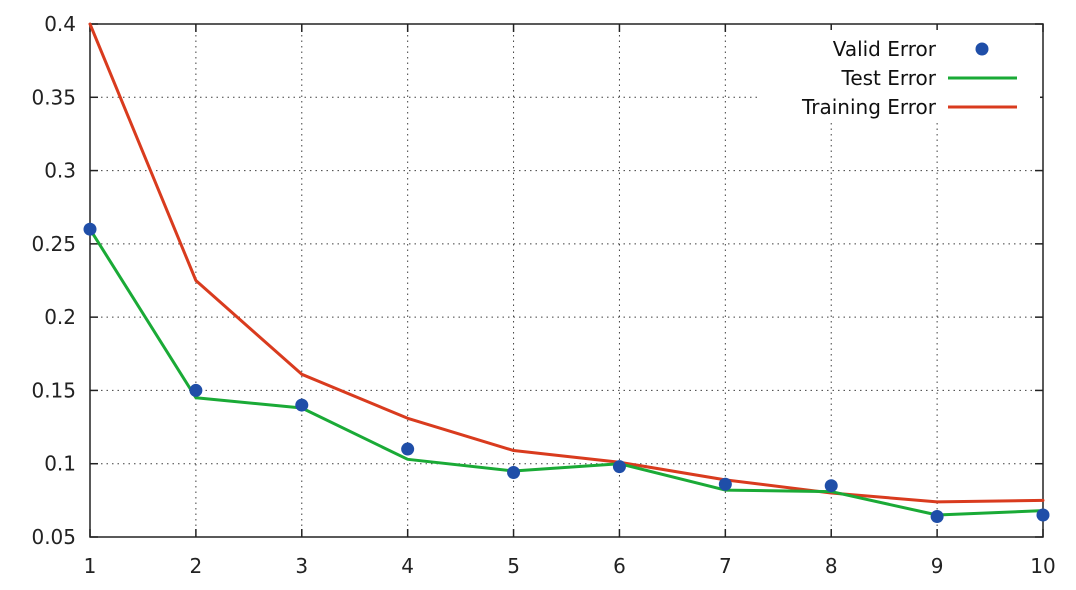  I want to click on x-tick-label: 2, so click(196, 566).